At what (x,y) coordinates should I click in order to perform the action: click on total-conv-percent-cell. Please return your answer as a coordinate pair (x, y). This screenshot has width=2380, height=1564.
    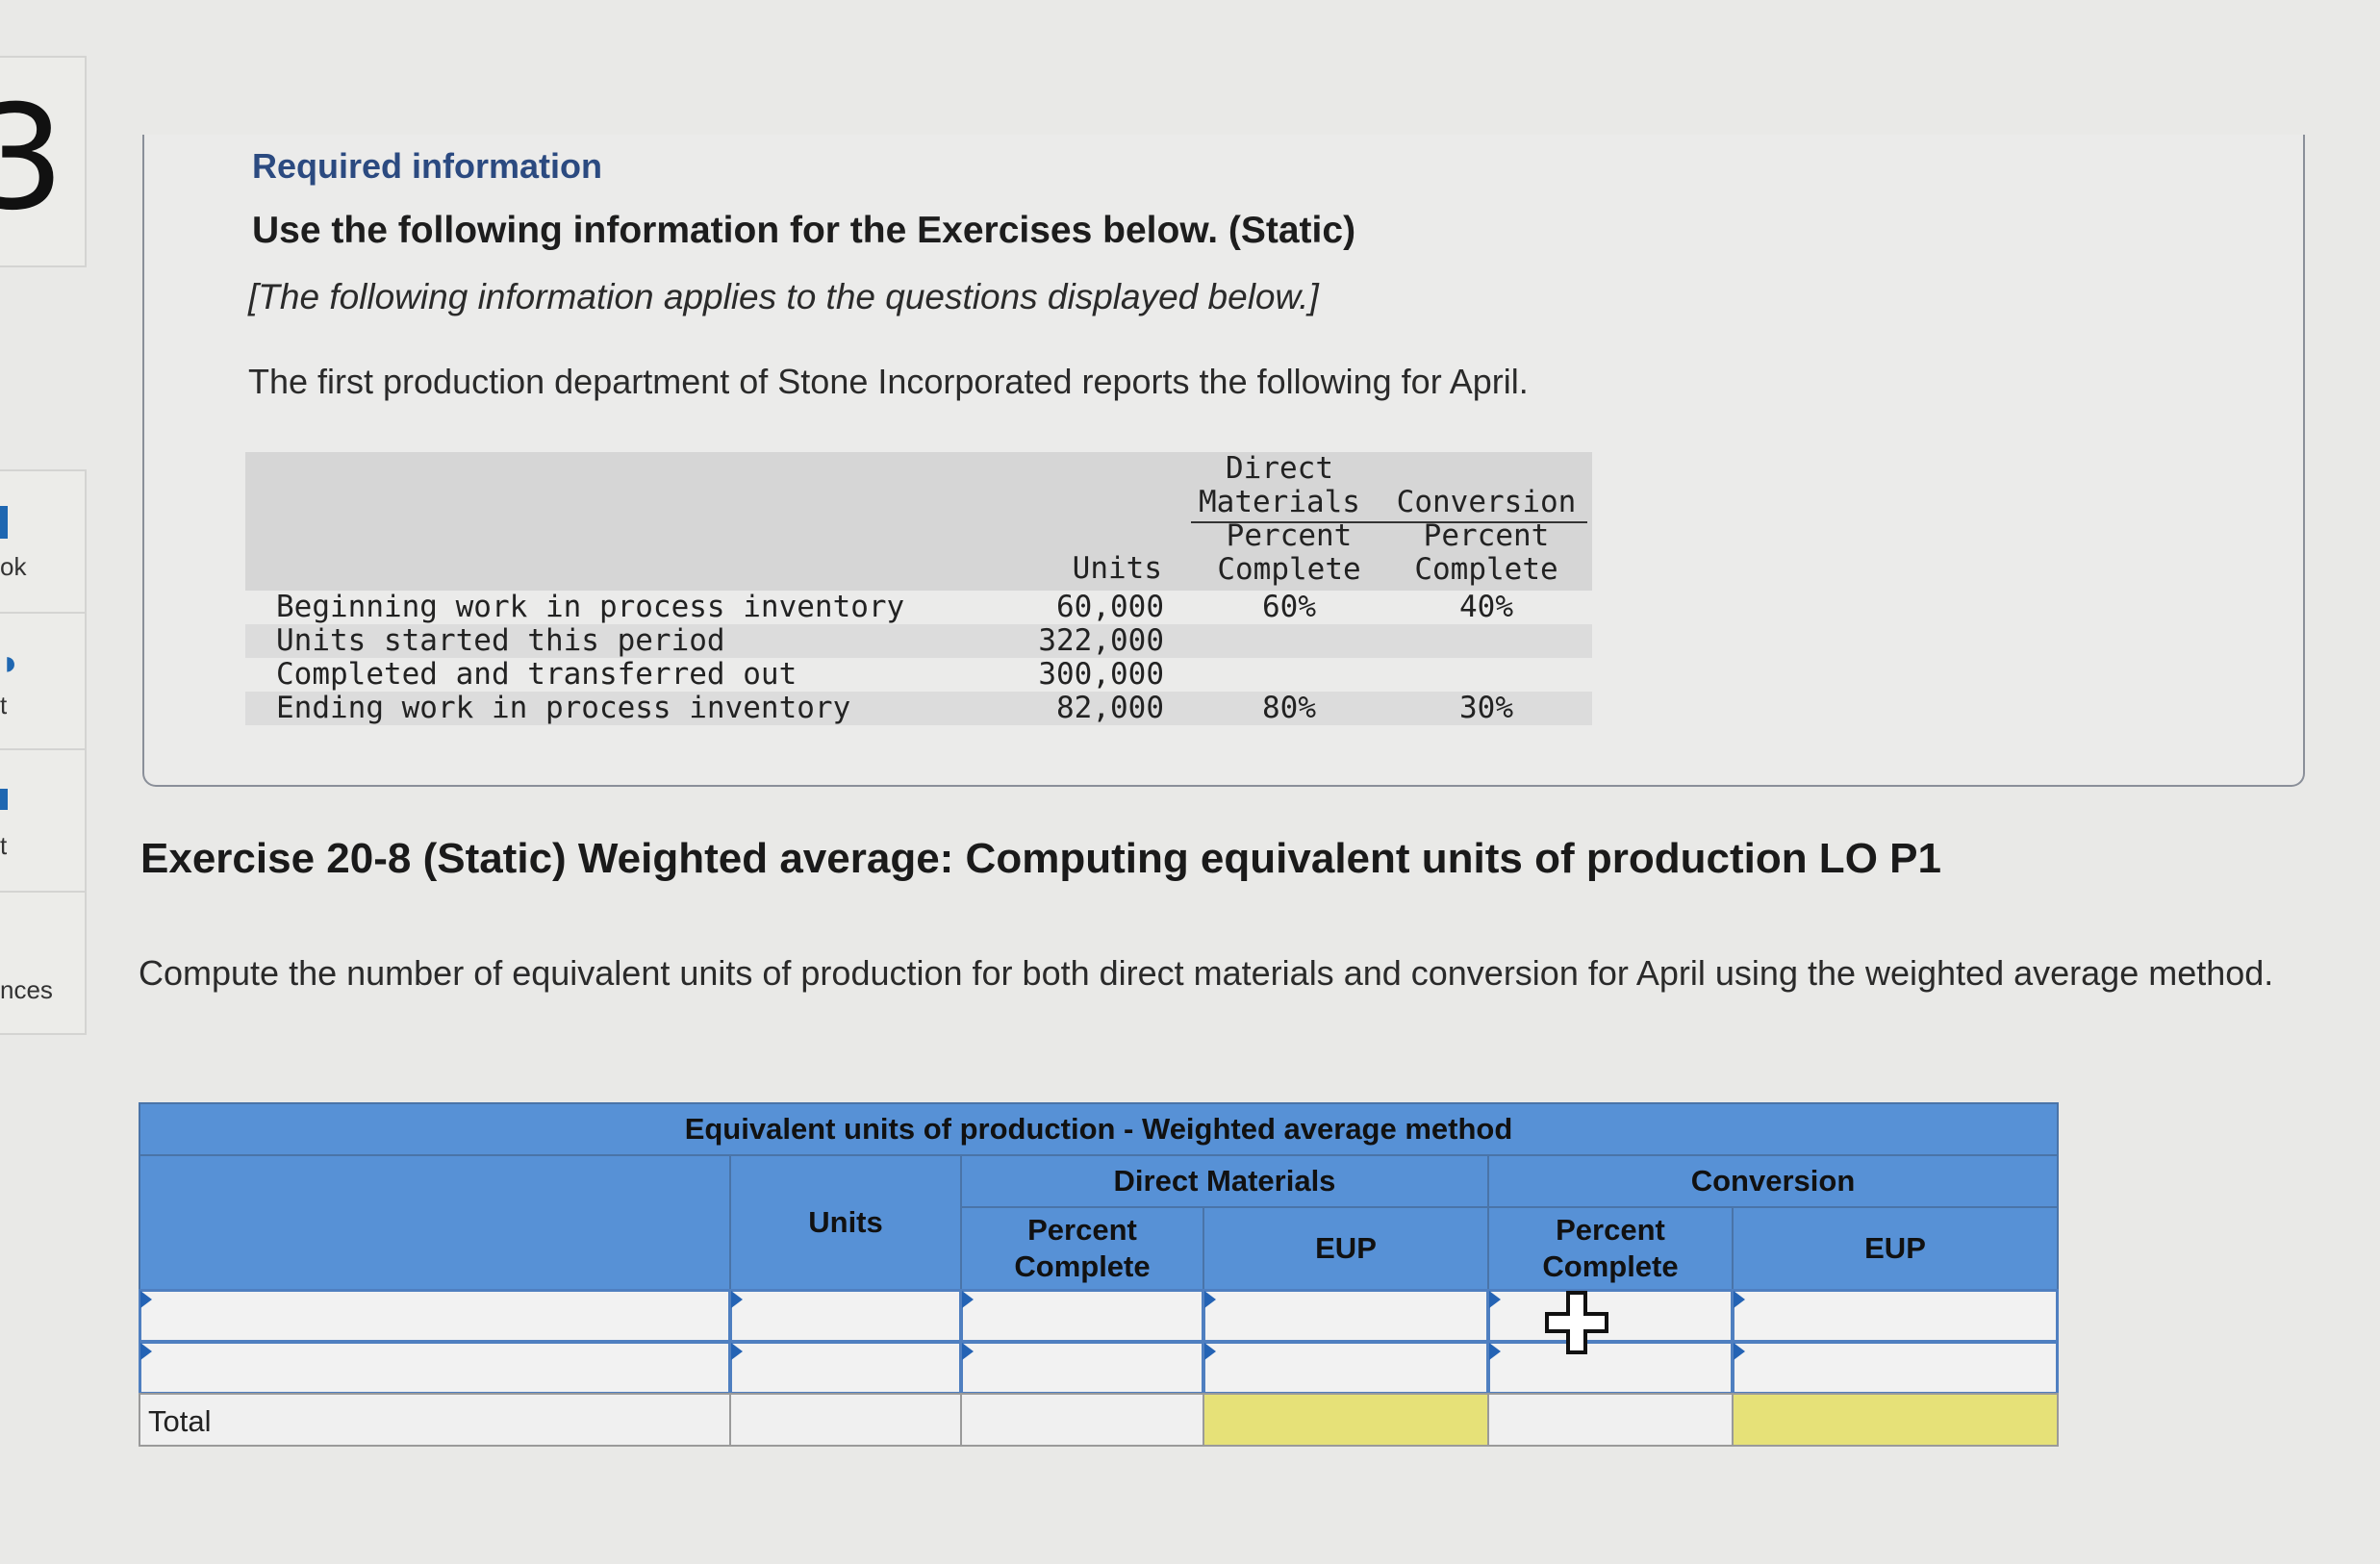
    Looking at the image, I should click on (1611, 1420).